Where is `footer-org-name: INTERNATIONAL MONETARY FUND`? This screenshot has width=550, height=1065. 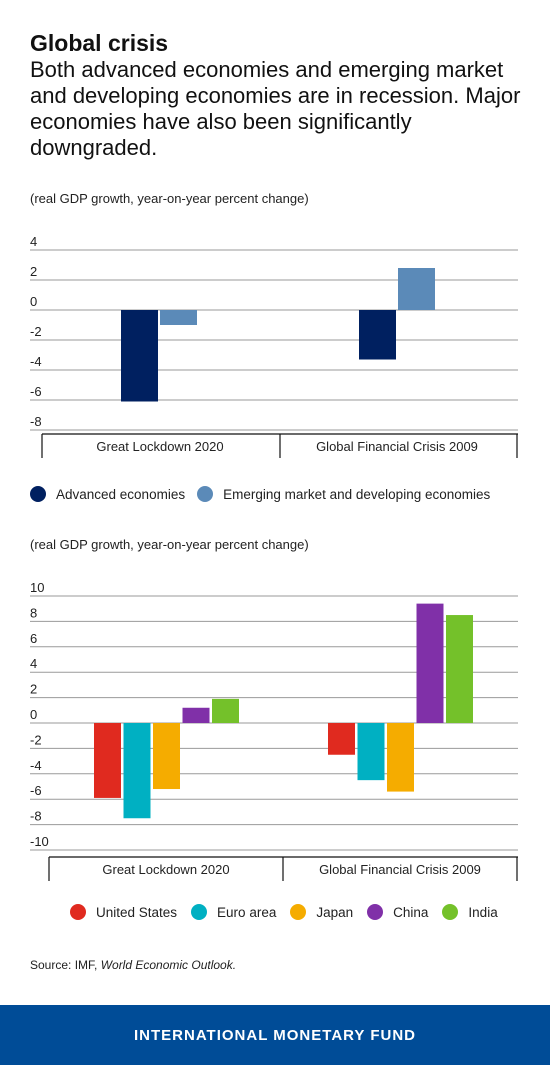 footer-org-name: INTERNATIONAL MONETARY FUND is located at coordinates (275, 1035).